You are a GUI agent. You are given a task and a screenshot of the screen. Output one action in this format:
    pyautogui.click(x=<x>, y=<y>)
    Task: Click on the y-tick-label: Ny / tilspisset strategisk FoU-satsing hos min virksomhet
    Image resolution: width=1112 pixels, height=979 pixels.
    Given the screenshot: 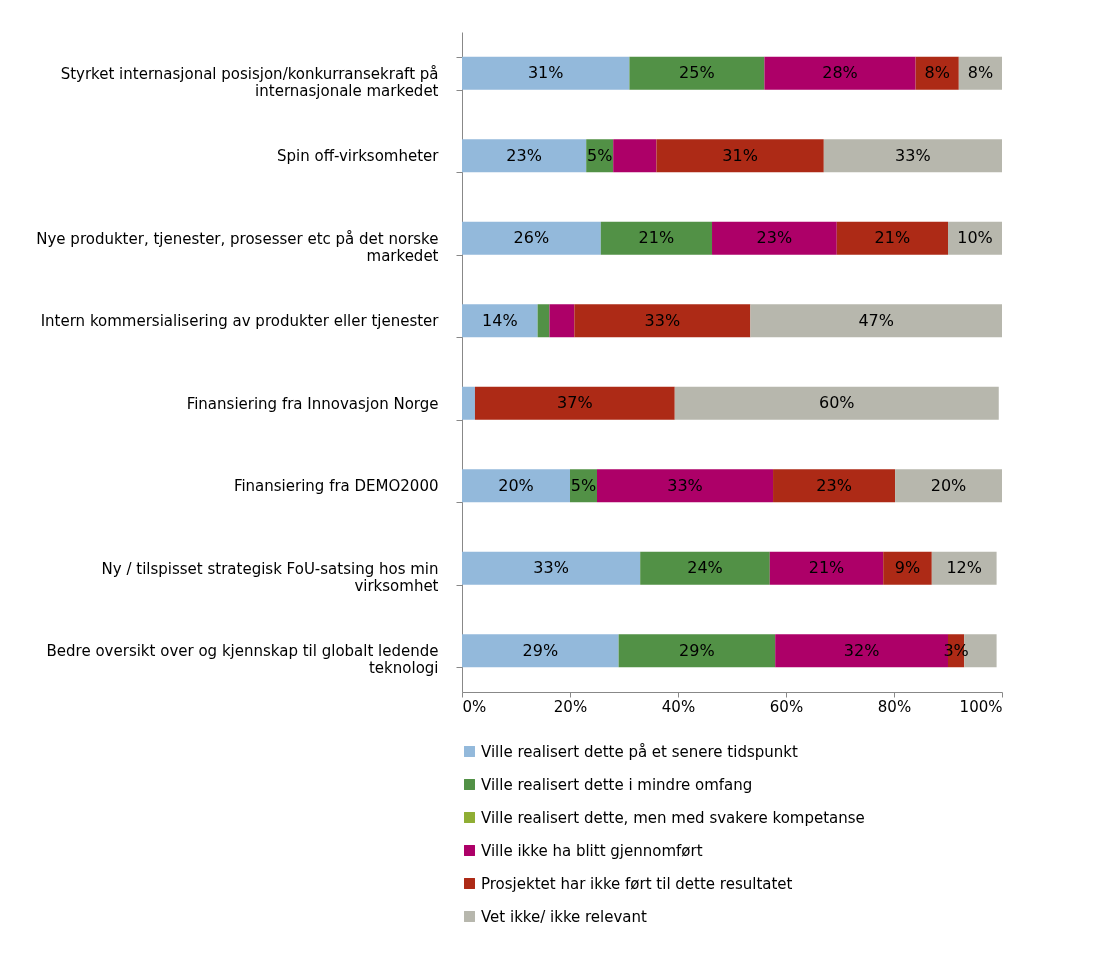 What is the action you would take?
    pyautogui.click(x=270, y=577)
    